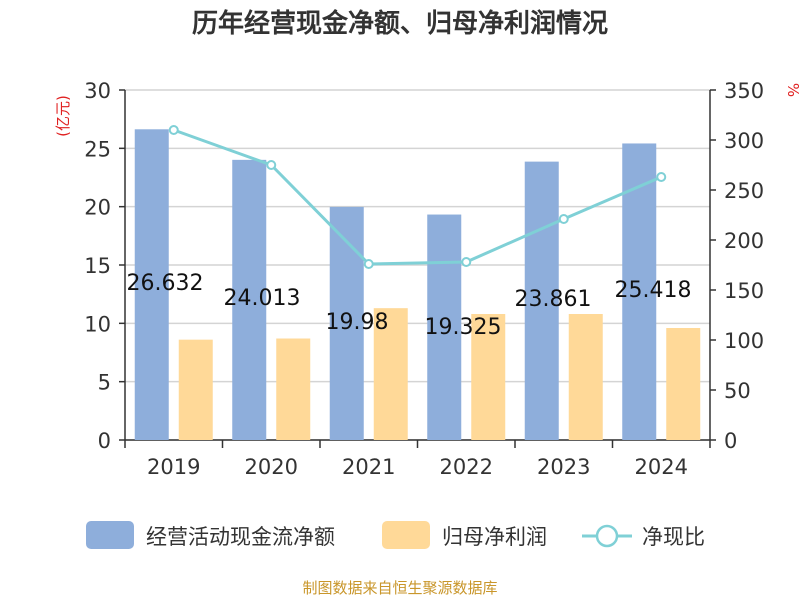  I want to click on legend-ratio-marker, so click(607, 536).